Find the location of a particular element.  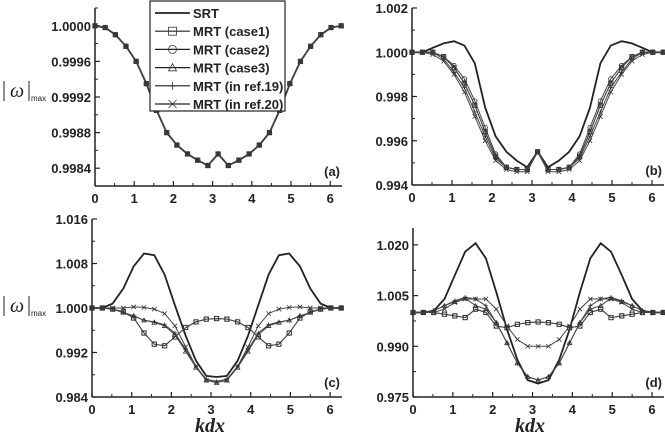

series-mrt-case1 is located at coordinates (216, 327).